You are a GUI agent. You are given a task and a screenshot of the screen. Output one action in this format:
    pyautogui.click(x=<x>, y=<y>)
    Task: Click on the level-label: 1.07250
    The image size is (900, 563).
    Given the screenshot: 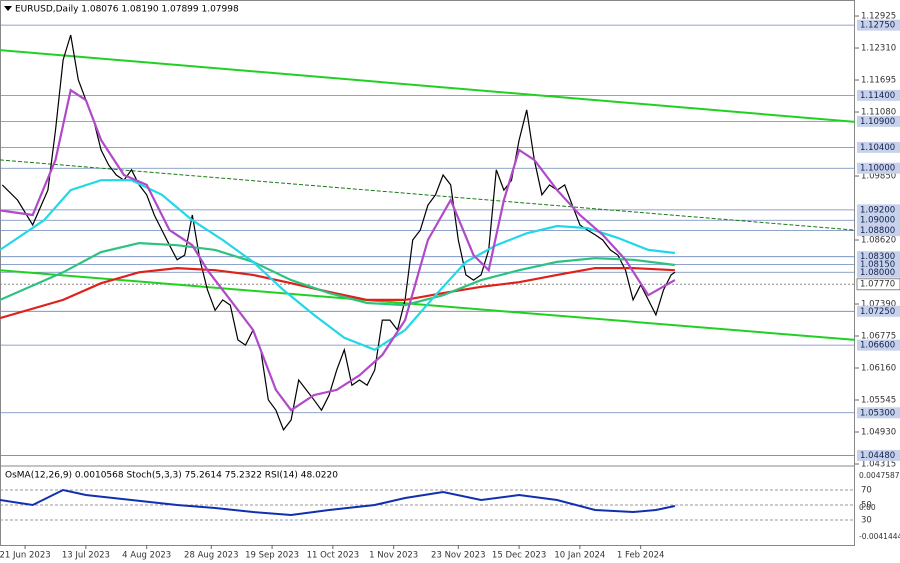 What is the action you would take?
    pyautogui.click(x=877, y=312)
    